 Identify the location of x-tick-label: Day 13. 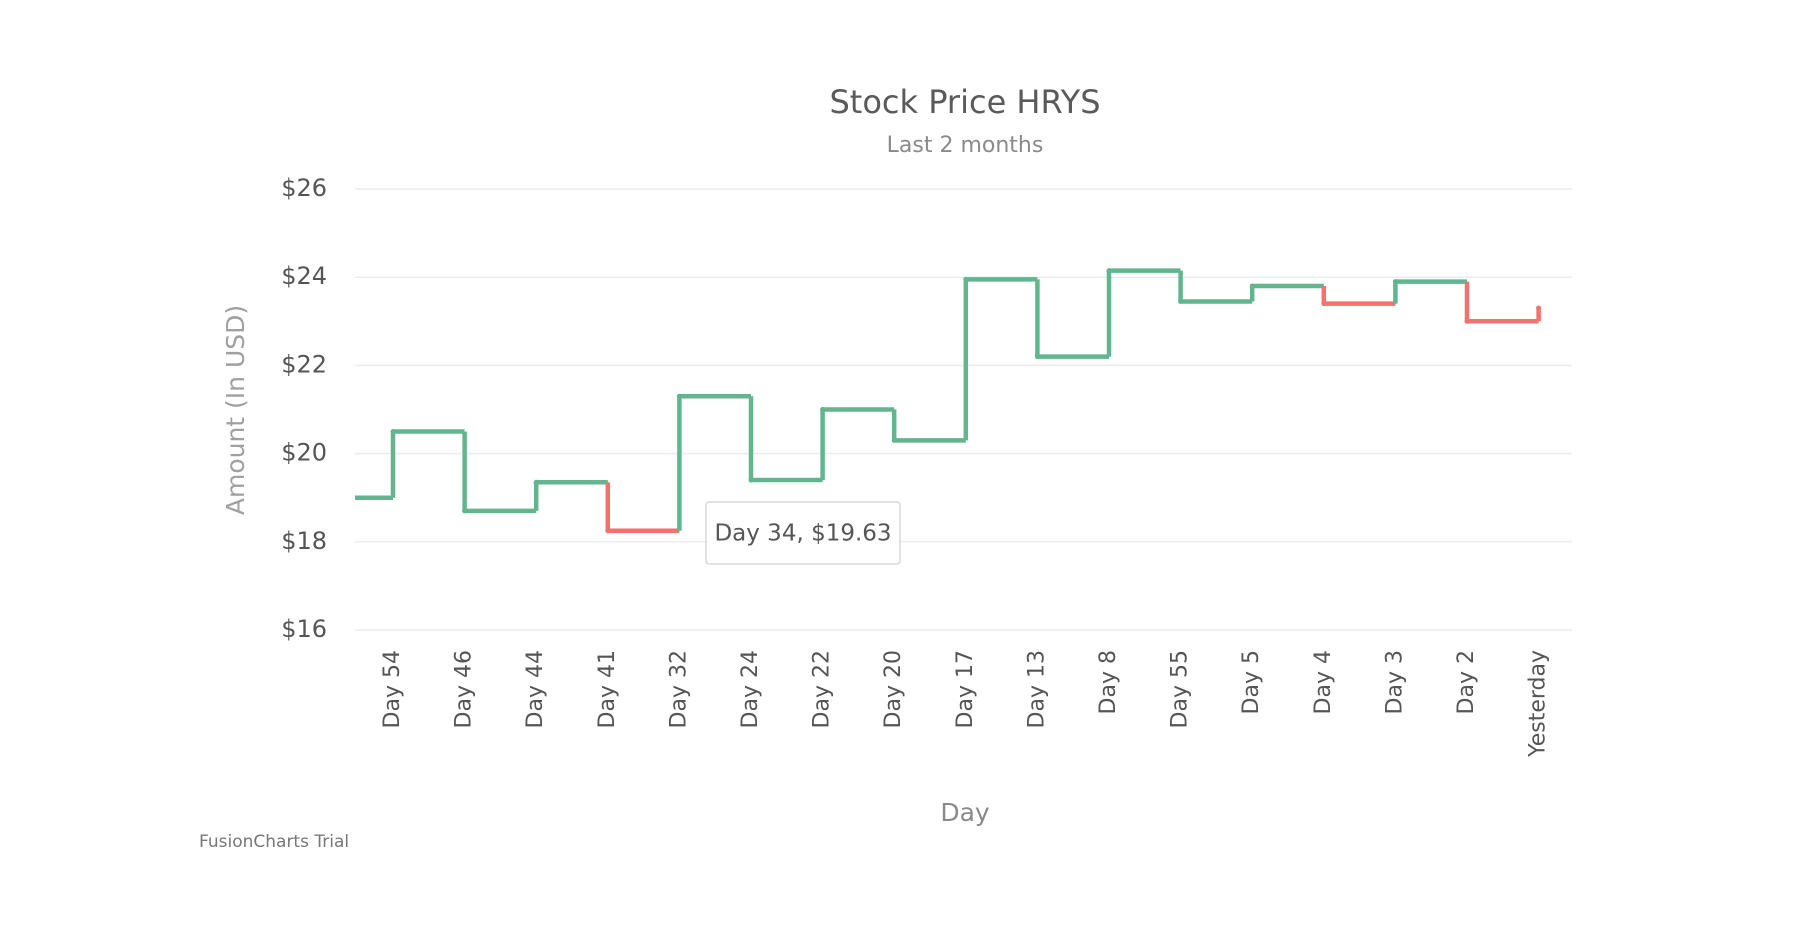
(1036, 689).